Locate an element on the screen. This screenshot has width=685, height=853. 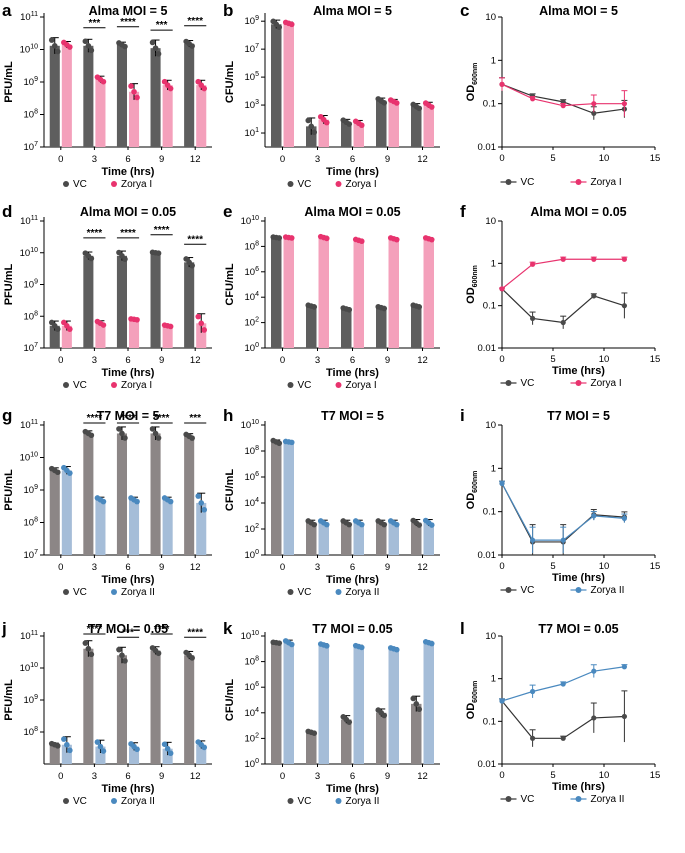
y-tick-label: 10² is located at coordinates (252, 323).